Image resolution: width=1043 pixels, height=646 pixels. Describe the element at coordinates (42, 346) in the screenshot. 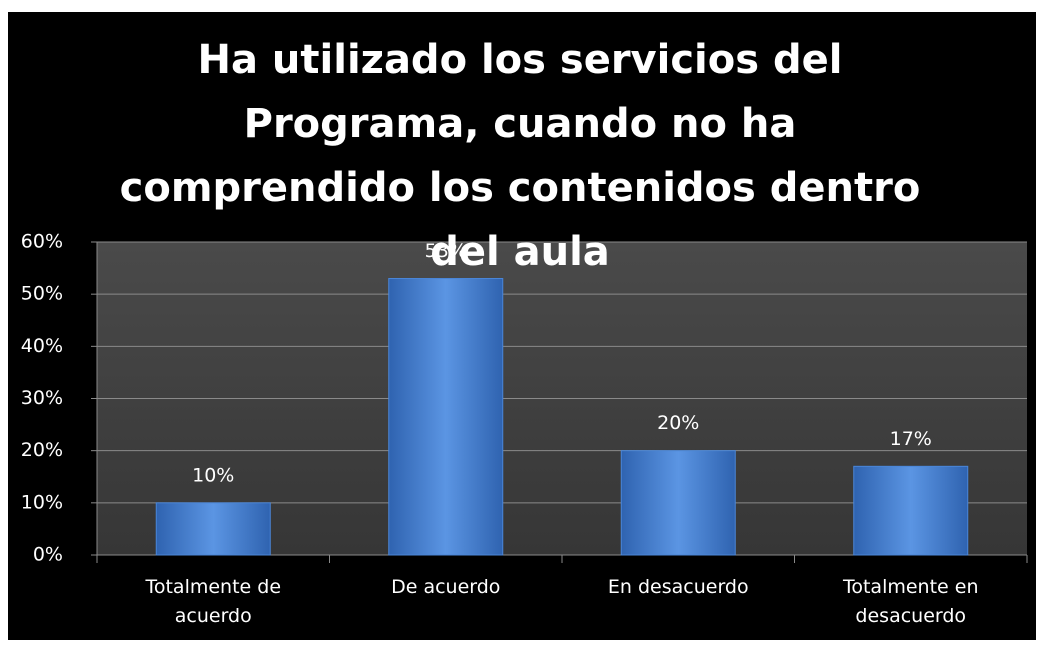

I see `y-tick-label: 40%` at that location.